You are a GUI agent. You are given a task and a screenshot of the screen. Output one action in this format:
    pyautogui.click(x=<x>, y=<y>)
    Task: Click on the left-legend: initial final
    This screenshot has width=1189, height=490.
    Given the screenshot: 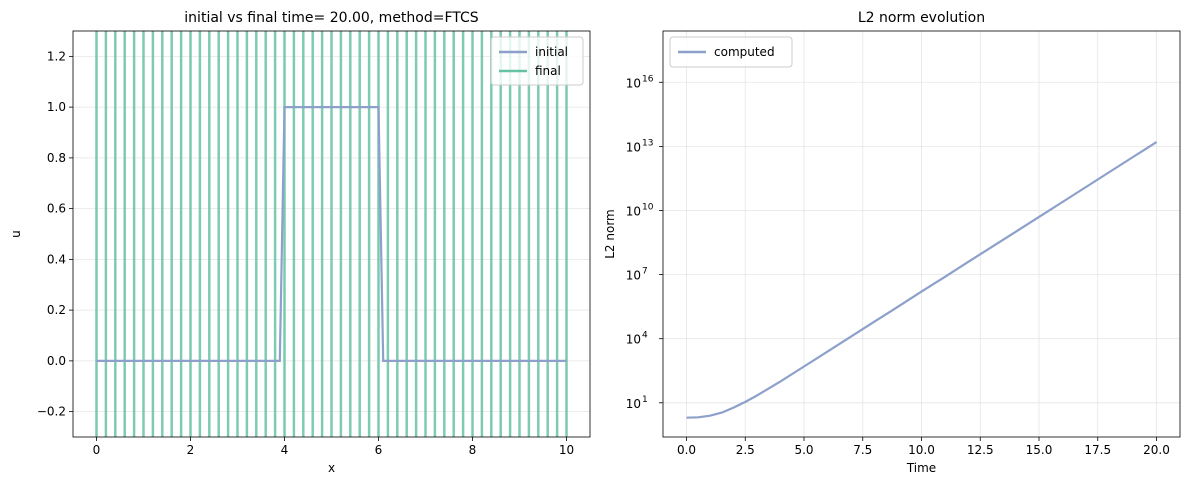 What is the action you would take?
    pyautogui.click(x=537, y=61)
    